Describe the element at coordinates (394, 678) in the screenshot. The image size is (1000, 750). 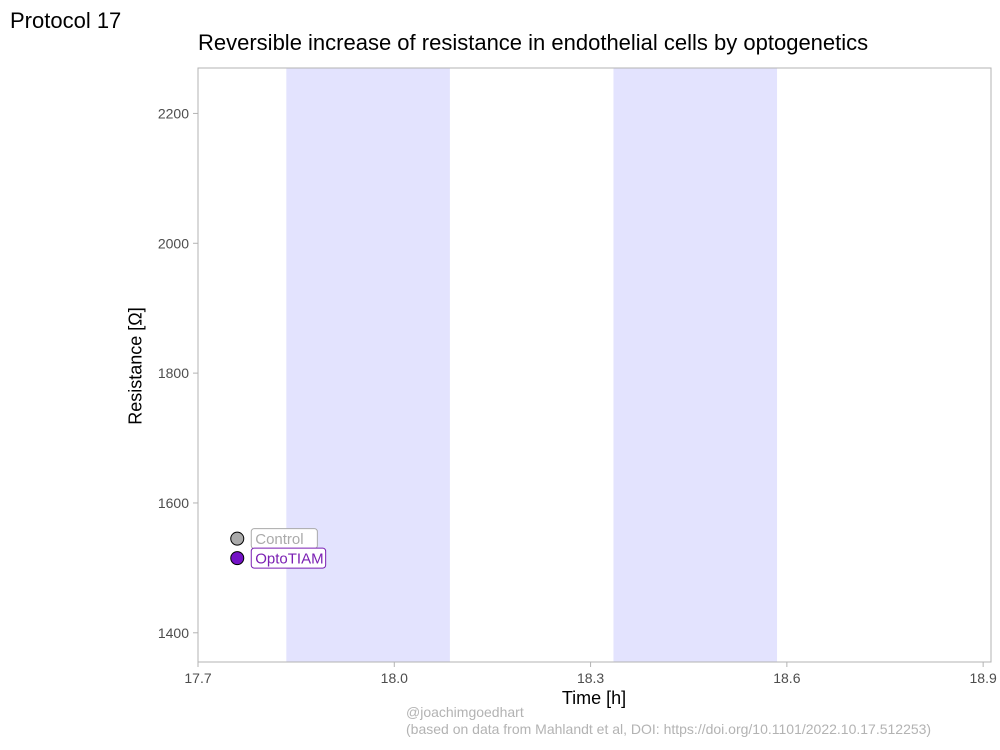
I see `x-tick-label: 18.0` at that location.